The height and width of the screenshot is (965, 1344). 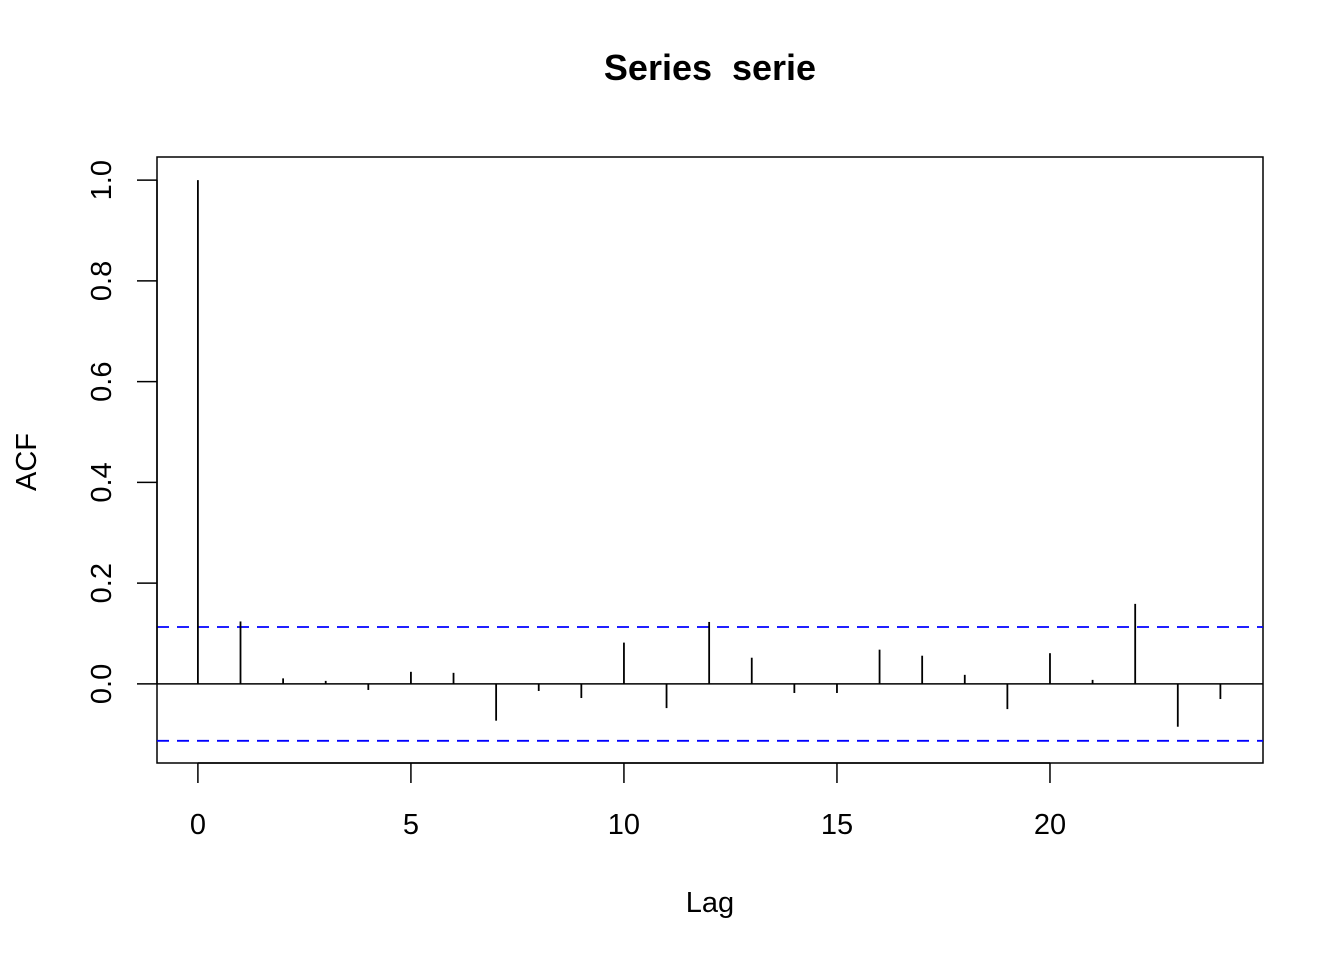 What do you see at coordinates (710, 67) in the screenshot?
I see `chart-title: Series serie` at bounding box center [710, 67].